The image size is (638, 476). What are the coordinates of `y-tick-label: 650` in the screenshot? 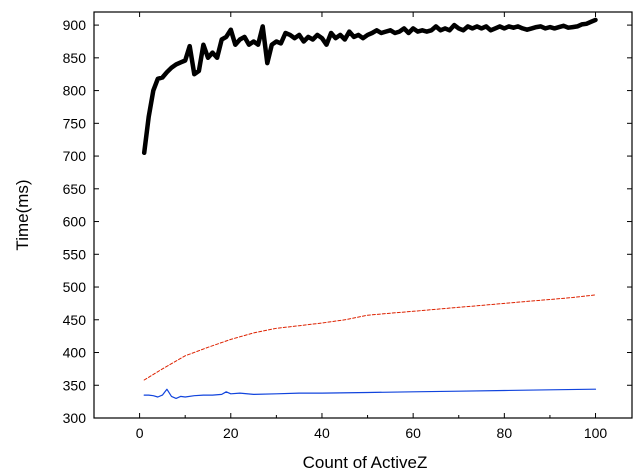 It's located at (75, 189).